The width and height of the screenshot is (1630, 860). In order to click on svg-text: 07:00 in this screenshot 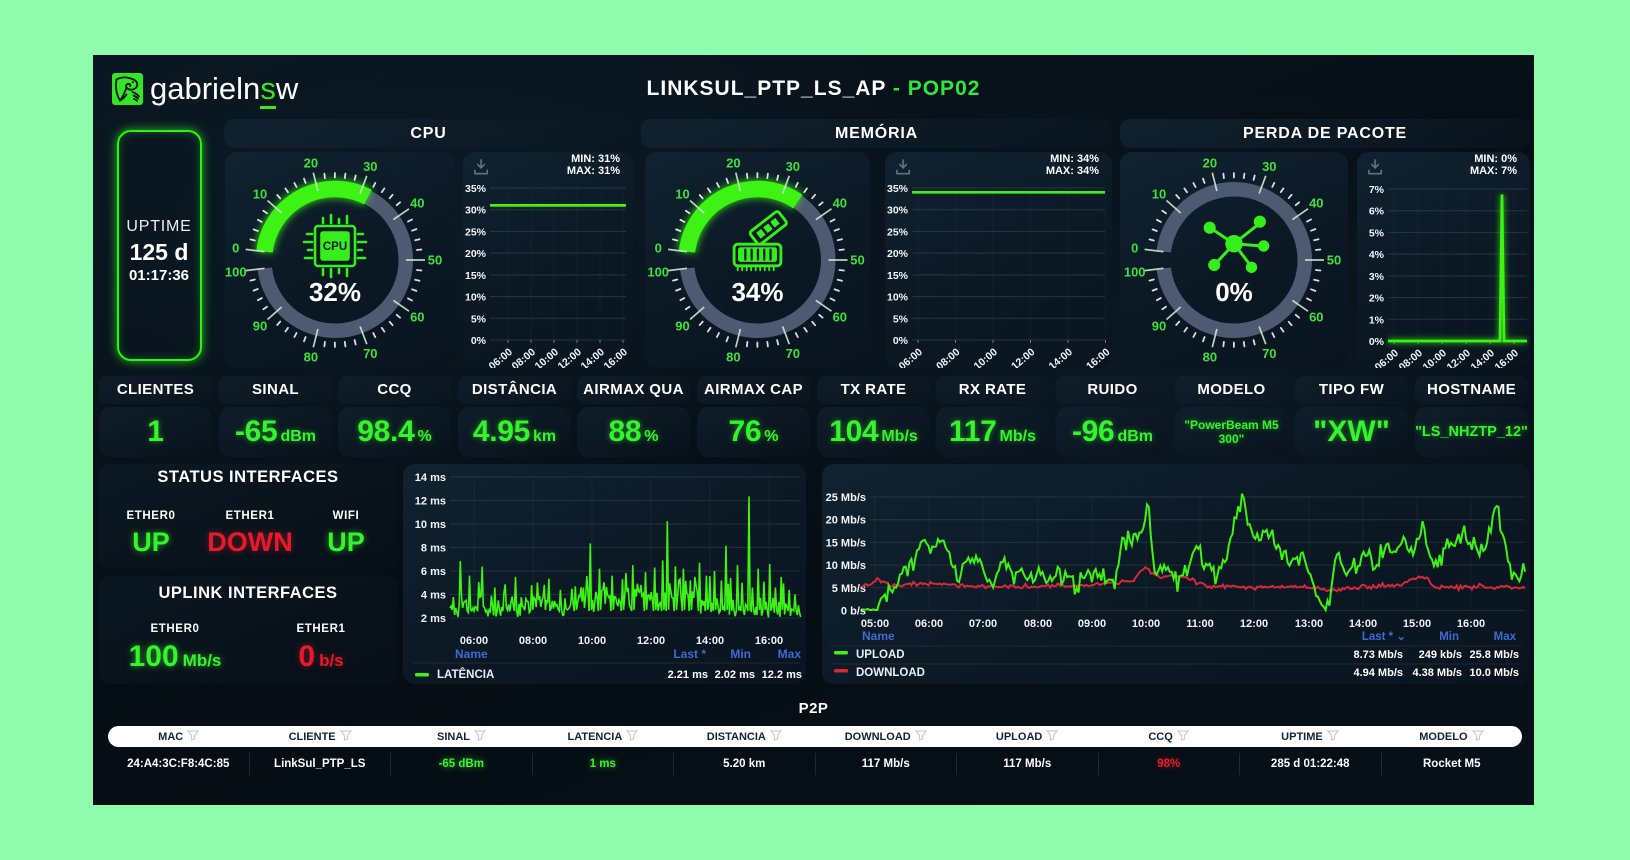, I will do `click(983, 624)`.